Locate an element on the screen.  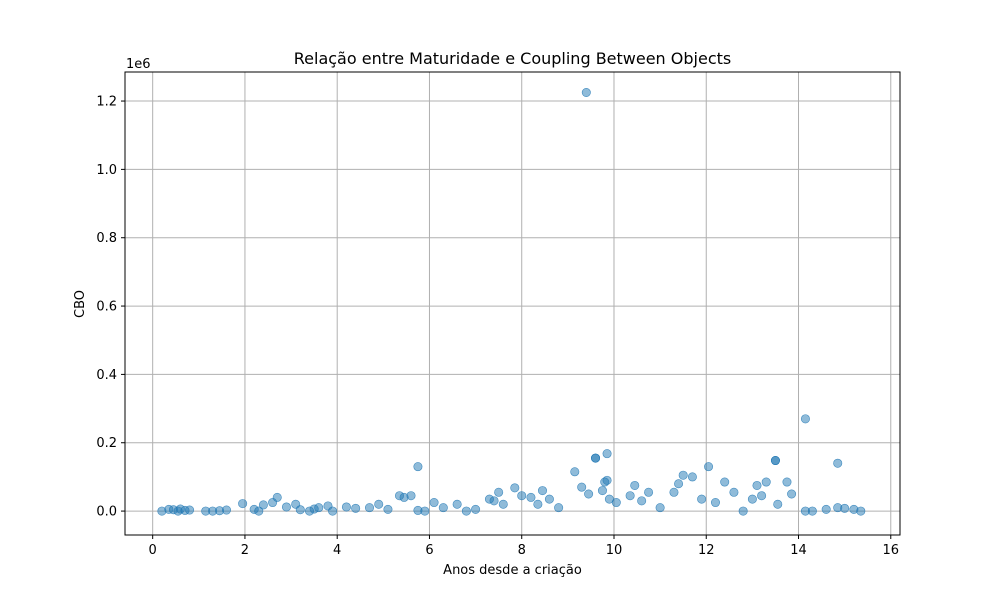
y-offset-label: 1e6 is located at coordinates (138, 64).